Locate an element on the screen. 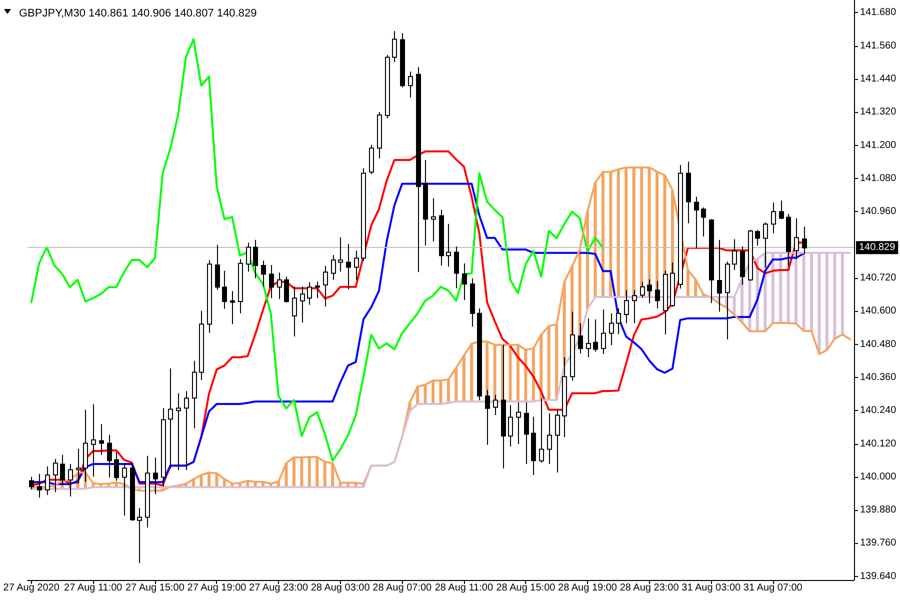 This screenshot has width=900, height=600. x-tick-label: 27 Aug 2020 is located at coordinates (31, 588).